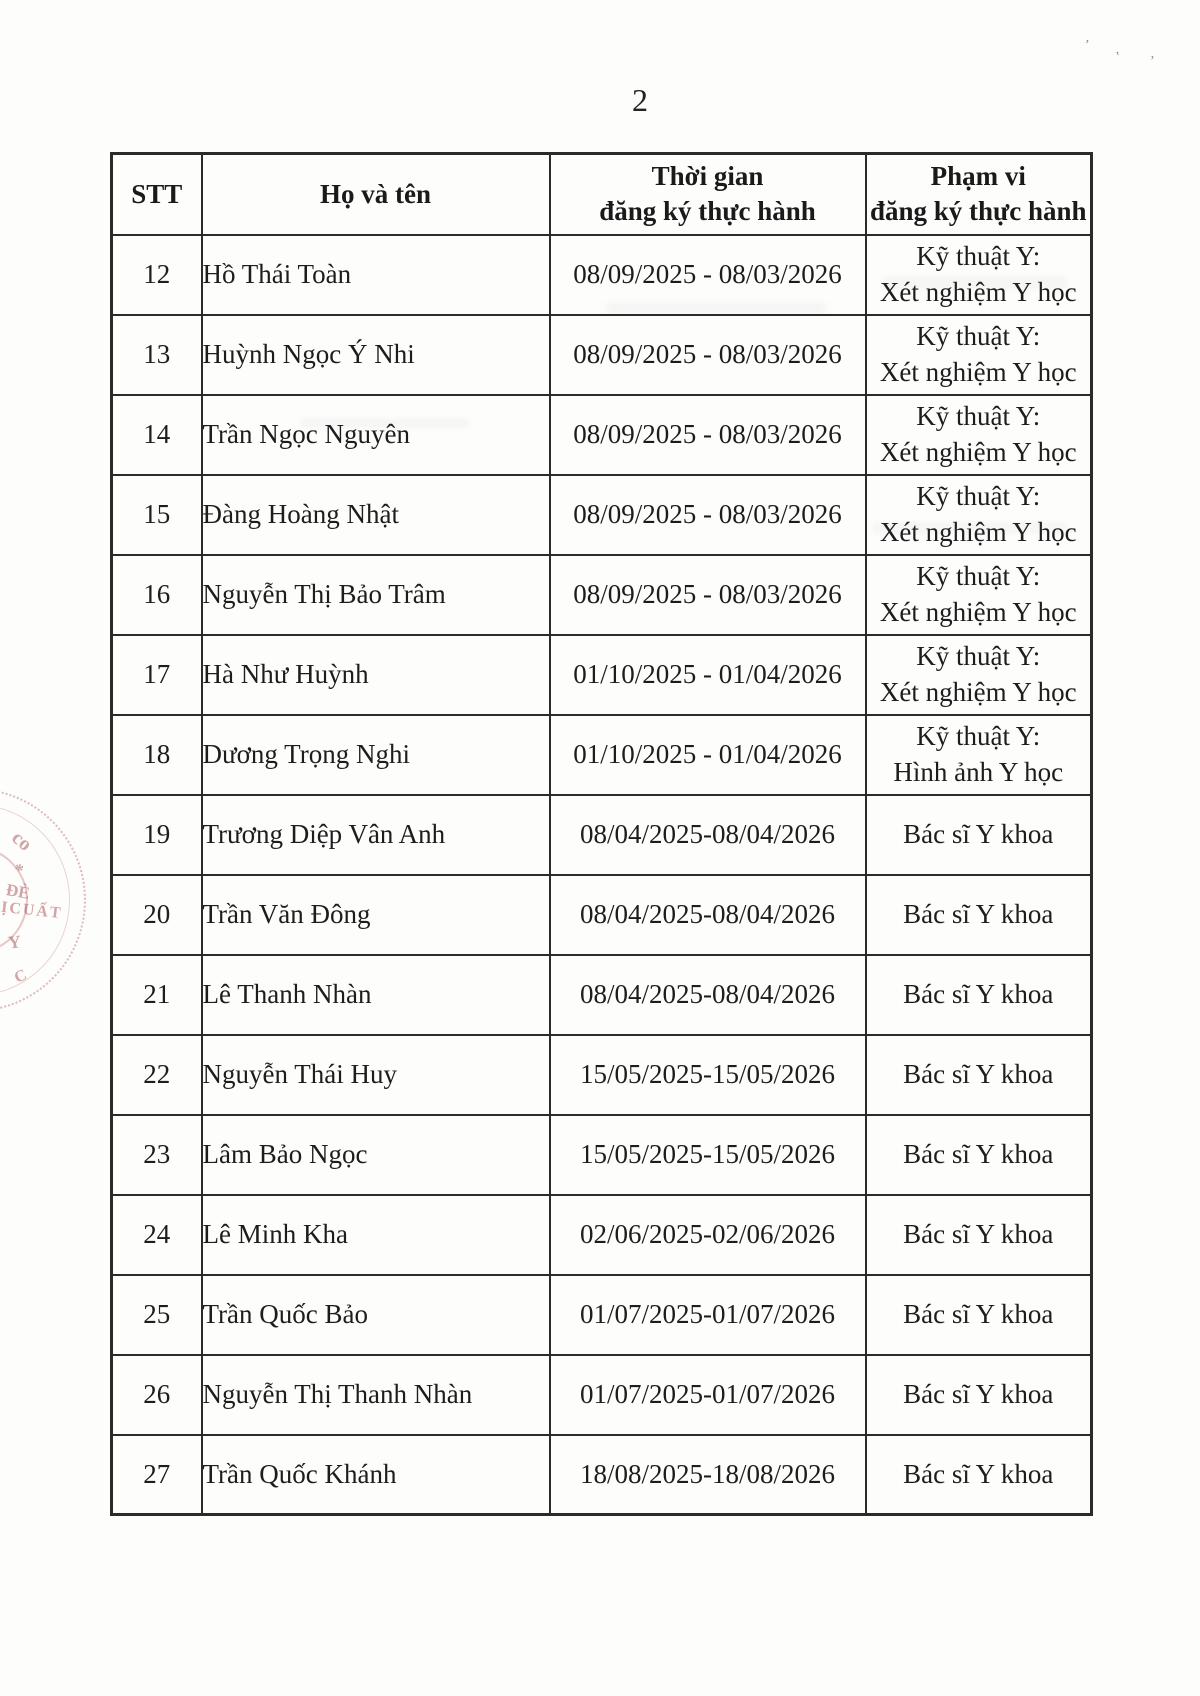  I want to click on cell-stt: 21, so click(156, 994).